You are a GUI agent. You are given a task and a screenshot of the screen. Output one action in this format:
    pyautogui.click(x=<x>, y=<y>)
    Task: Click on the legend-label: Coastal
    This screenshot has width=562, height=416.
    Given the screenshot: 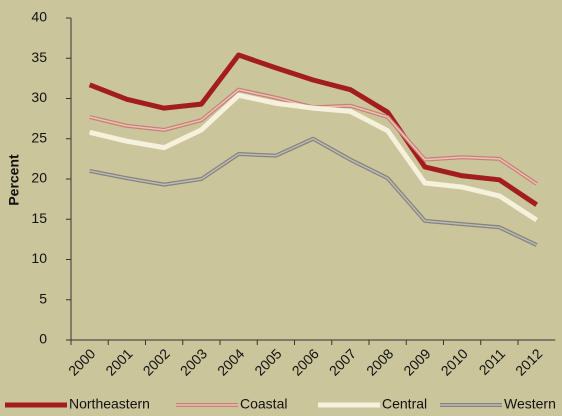 What is the action you would take?
    pyautogui.click(x=263, y=404)
    